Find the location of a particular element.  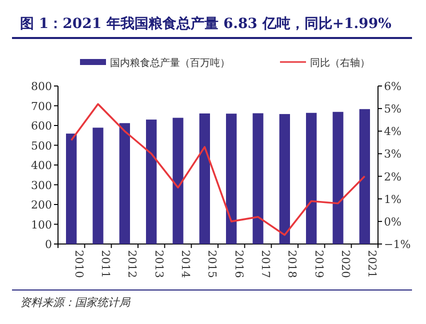

legend-label: 国内粮食总产量（百万吨） is located at coordinates (170, 63).